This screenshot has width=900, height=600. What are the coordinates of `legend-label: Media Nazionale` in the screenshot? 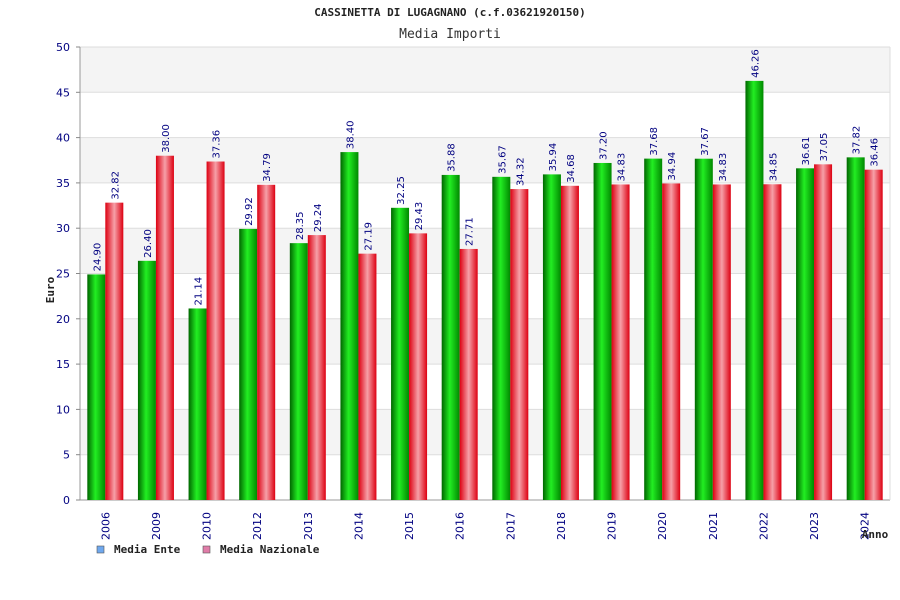 It's located at (270, 549).